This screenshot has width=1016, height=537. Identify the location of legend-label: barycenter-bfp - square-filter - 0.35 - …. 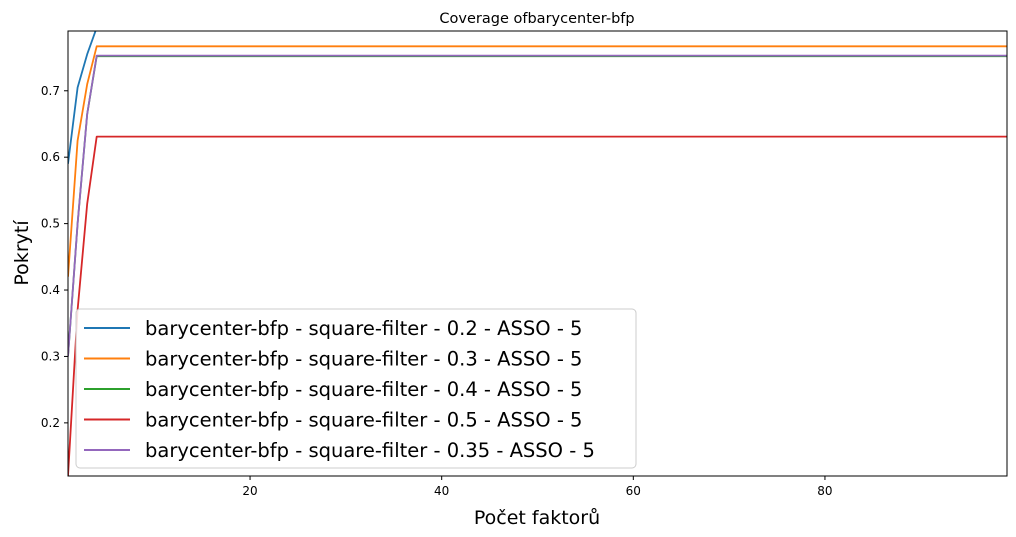
(370, 450).